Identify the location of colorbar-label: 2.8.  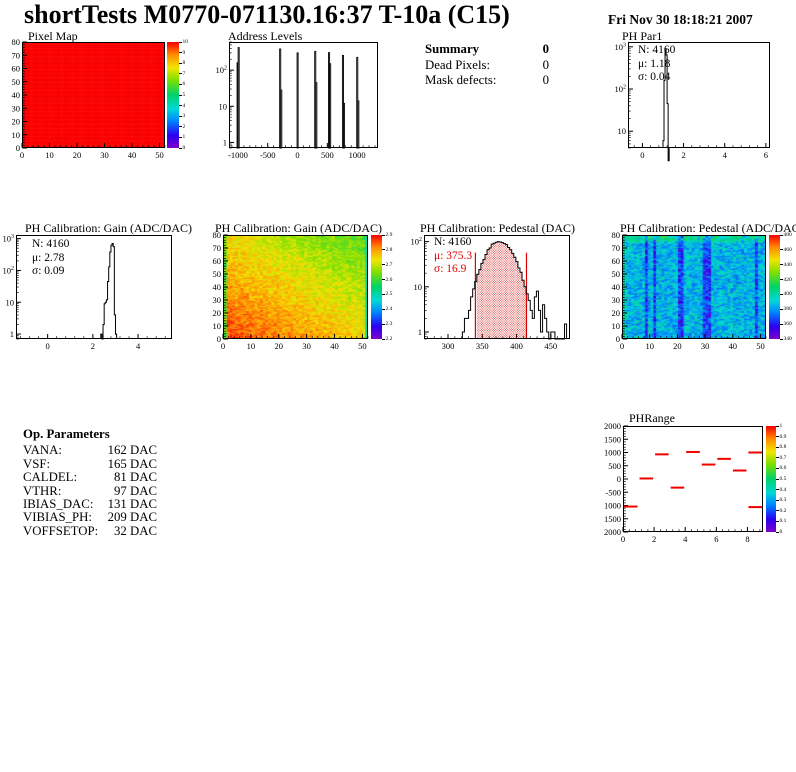
(389, 249).